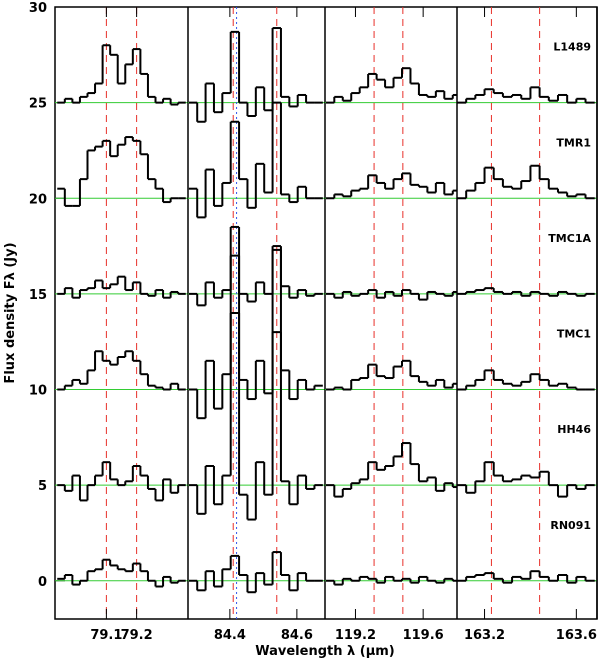 Image resolution: width=600 pixels, height=664 pixels. Describe the element at coordinates (423, 635) in the screenshot. I see `x-tick-label: 119.6` at that location.